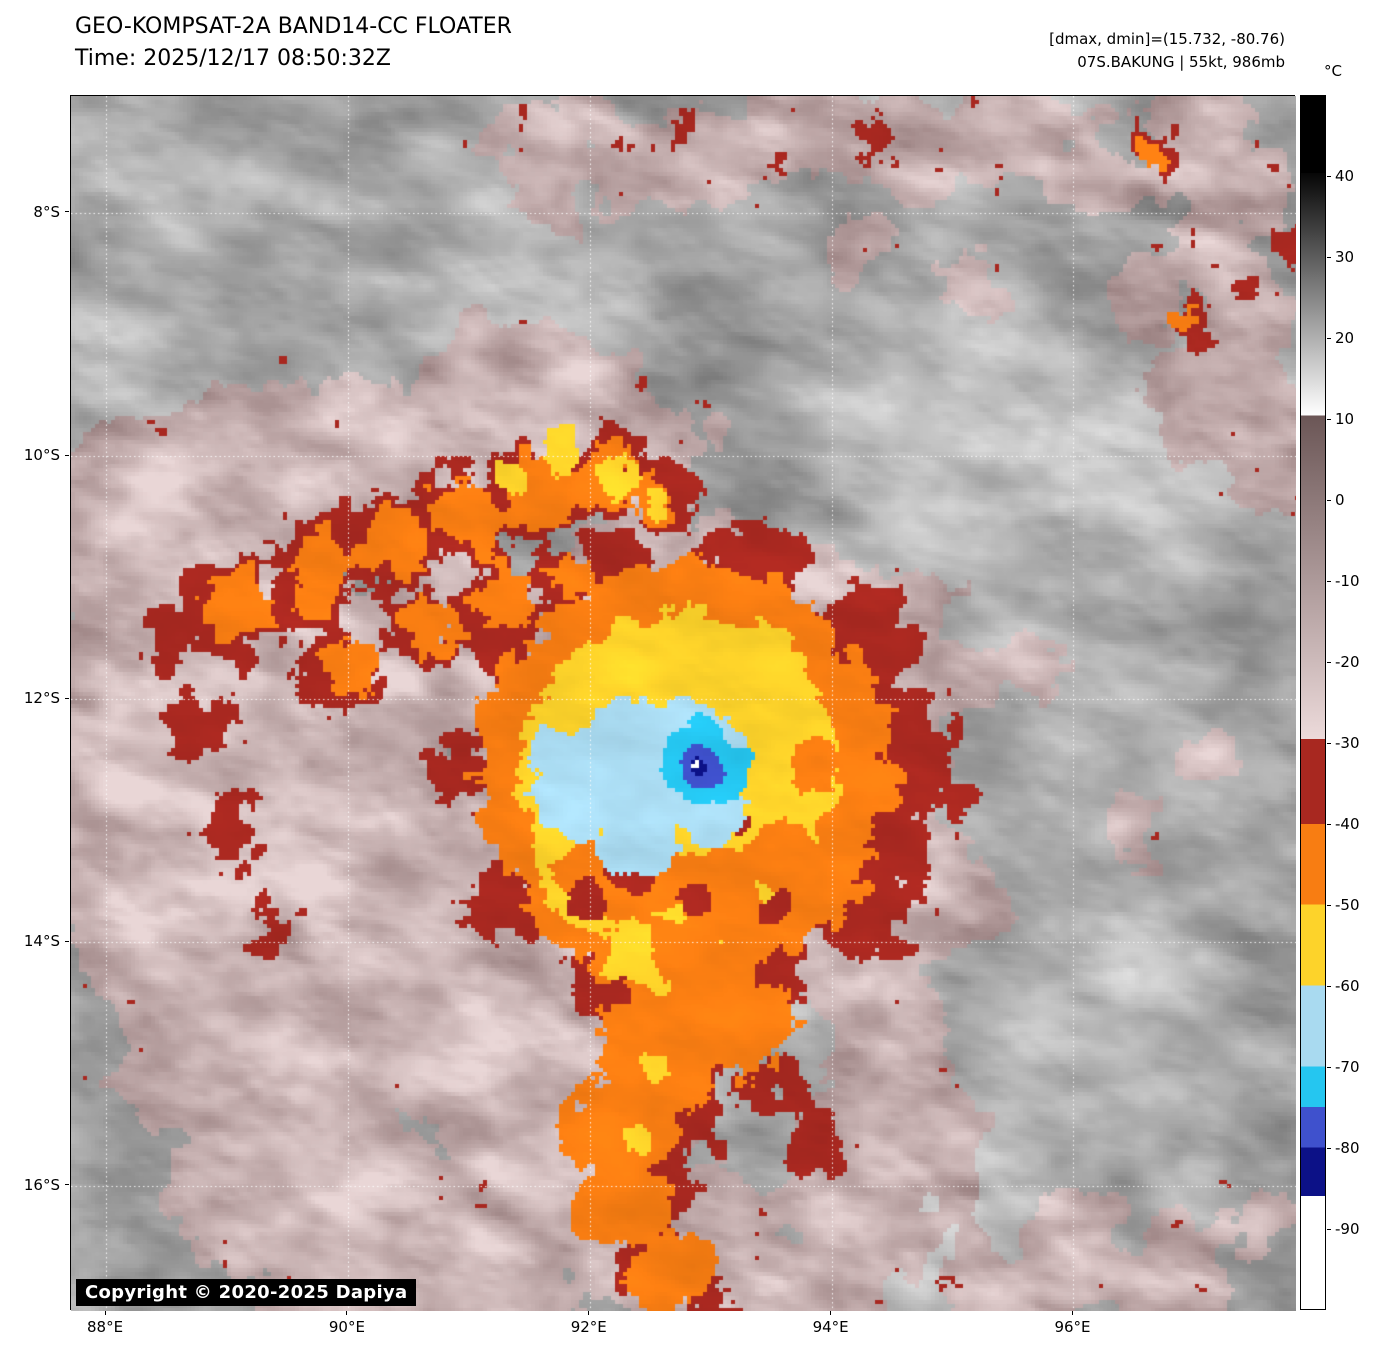 Image resolution: width=1388 pixels, height=1359 pixels. What do you see at coordinates (1333, 71) in the screenshot?
I see `colorbar-unit-label: °C` at bounding box center [1333, 71].